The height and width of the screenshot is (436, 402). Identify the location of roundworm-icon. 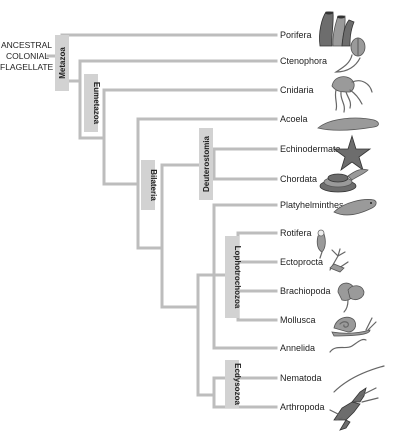
(359, 379).